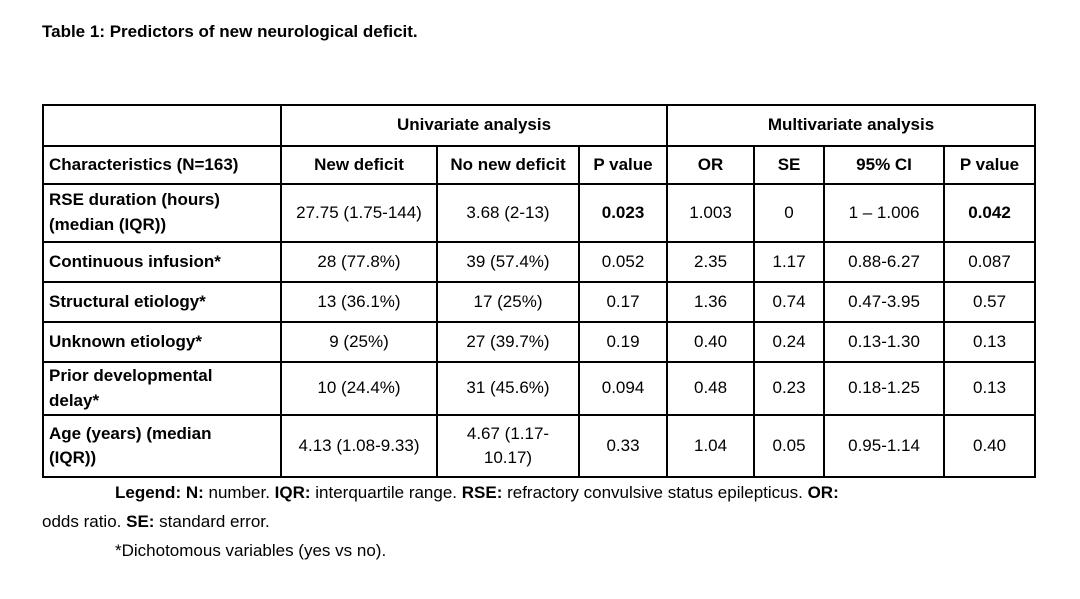  I want to click on row-label: Unknown etiology*, so click(162, 342).